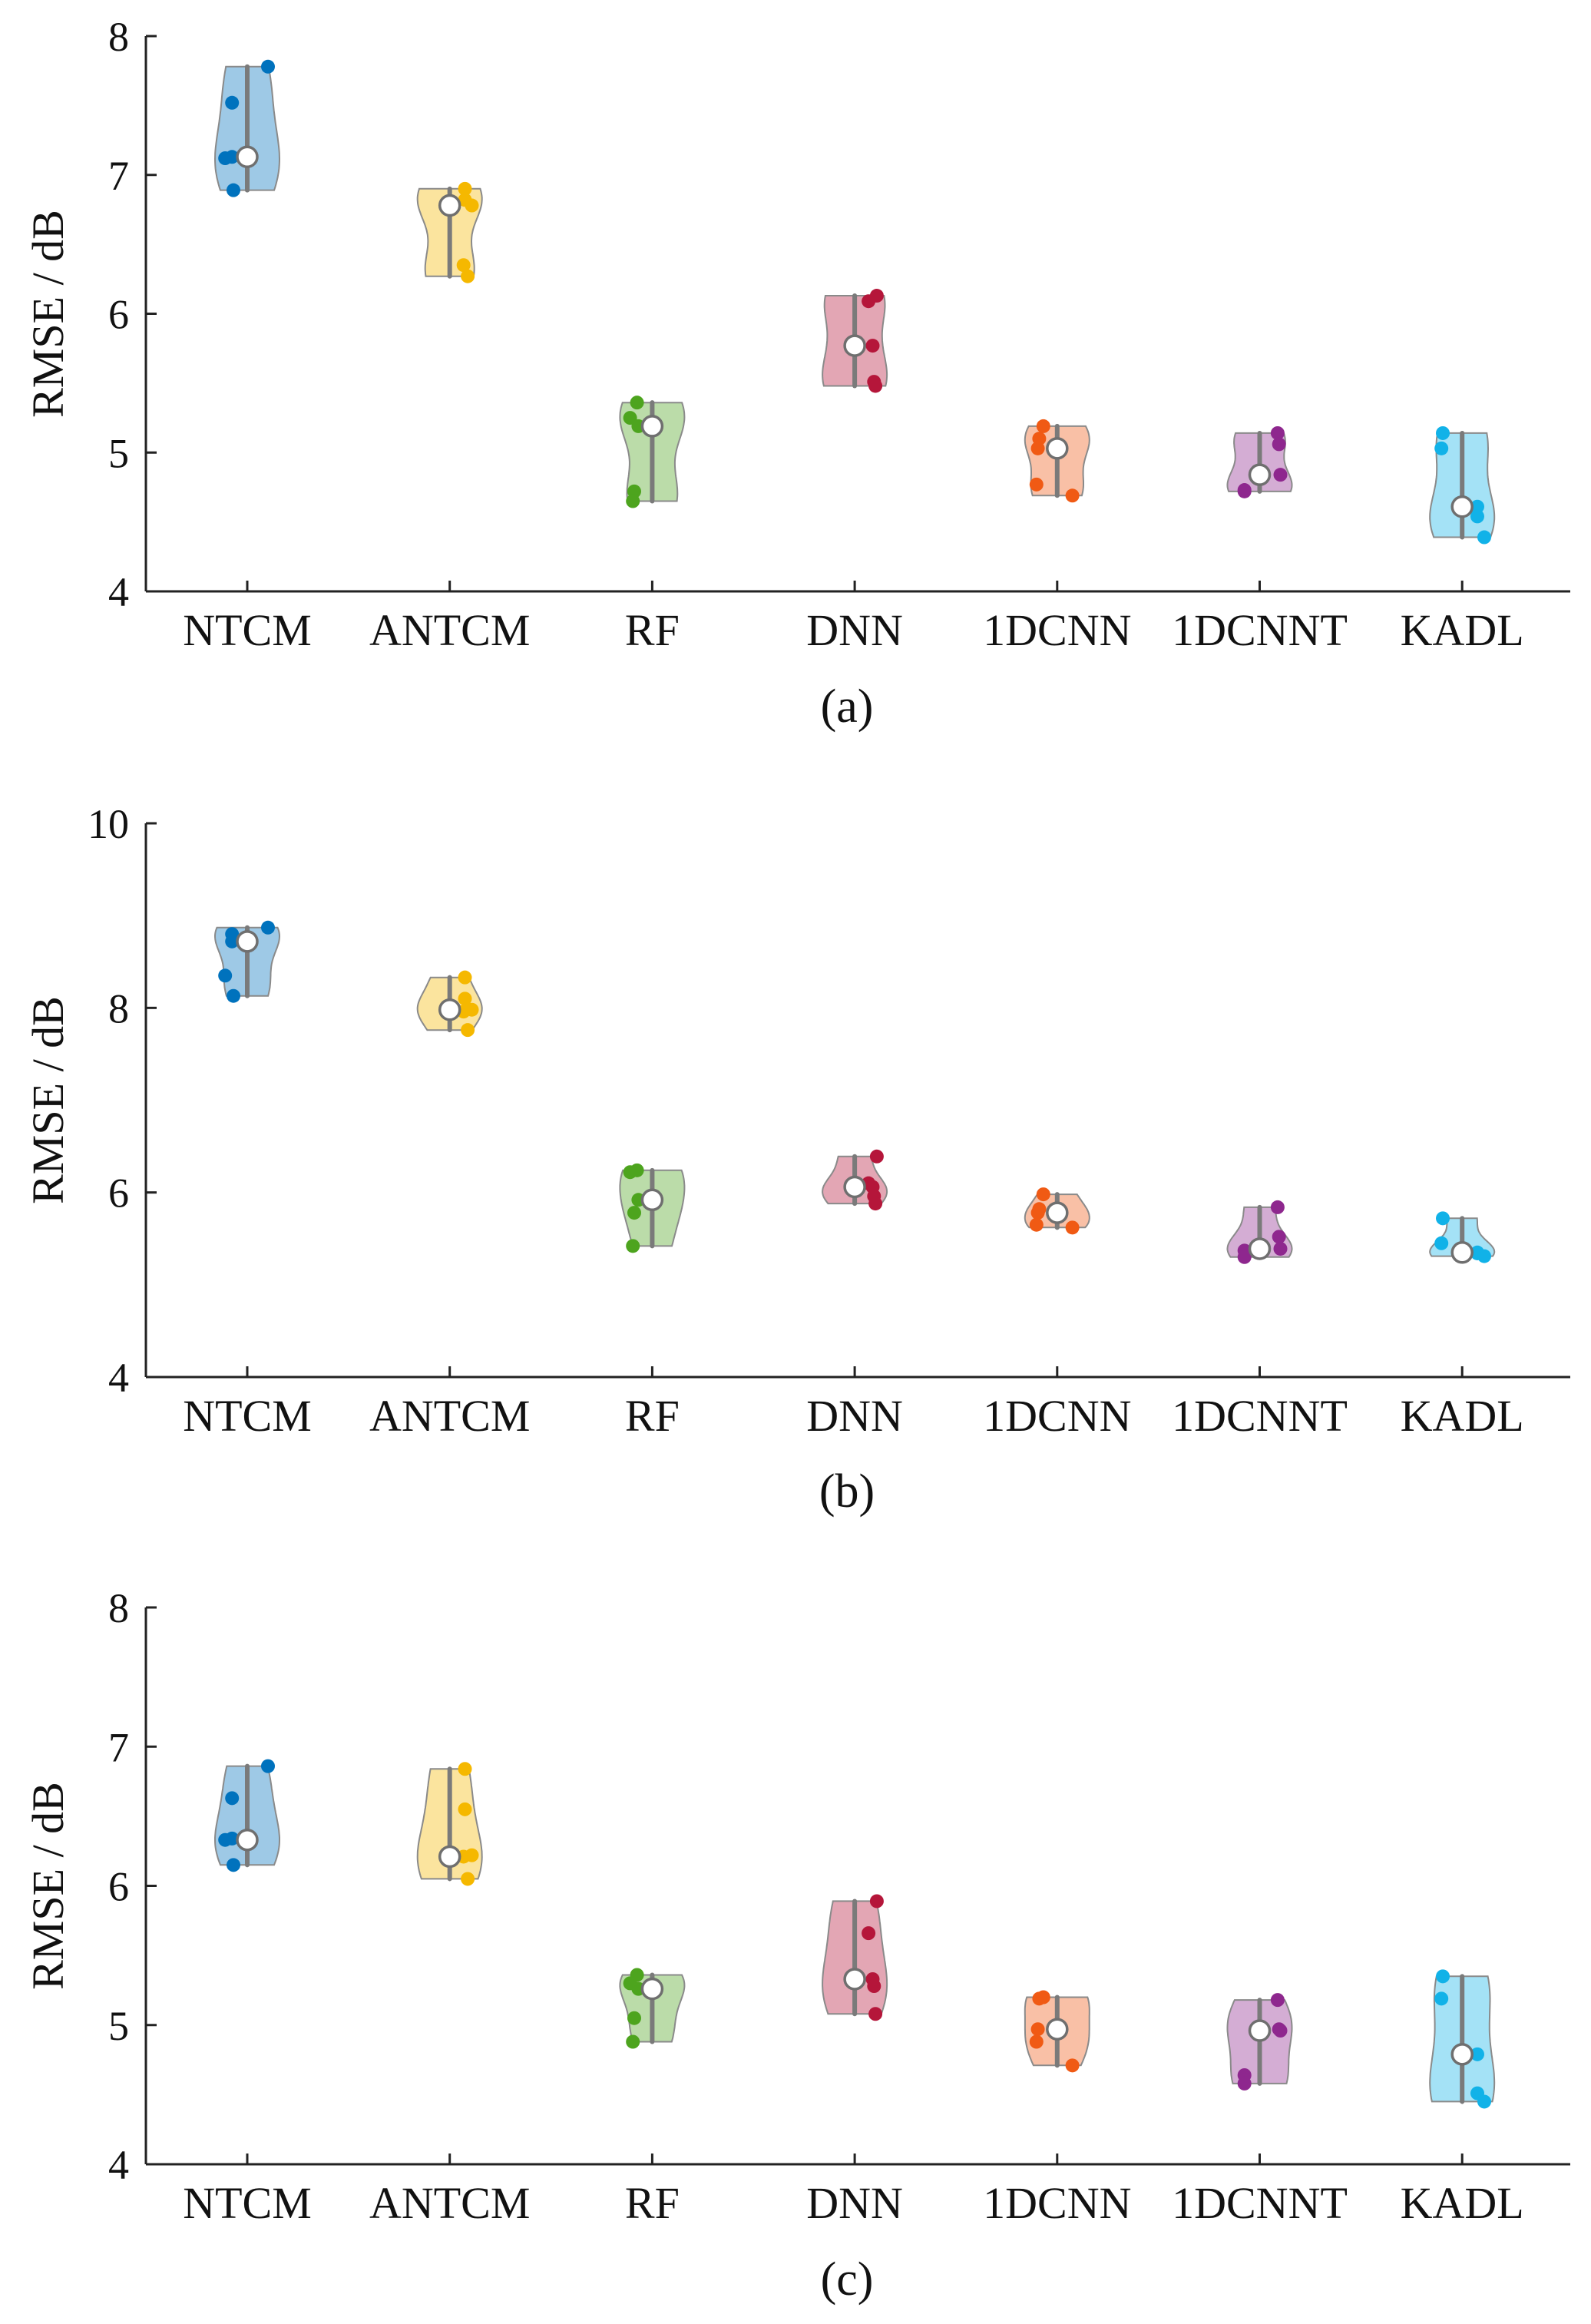 The image size is (1591, 2324). What do you see at coordinates (119, 2165) in the screenshot?
I see `y-tick-label: 4` at bounding box center [119, 2165].